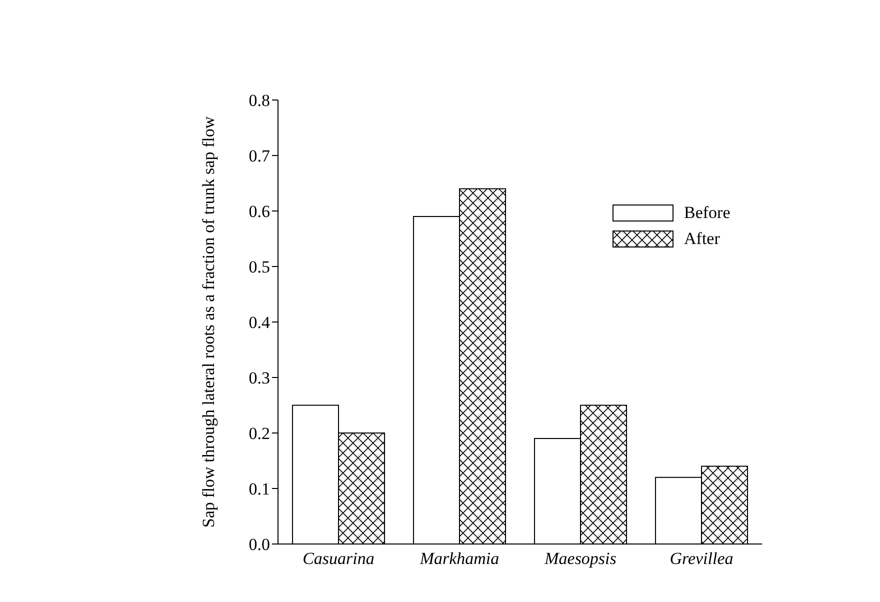 The width and height of the screenshot is (880, 602). I want to click on x-tick-label: Casuarina, so click(338, 558).